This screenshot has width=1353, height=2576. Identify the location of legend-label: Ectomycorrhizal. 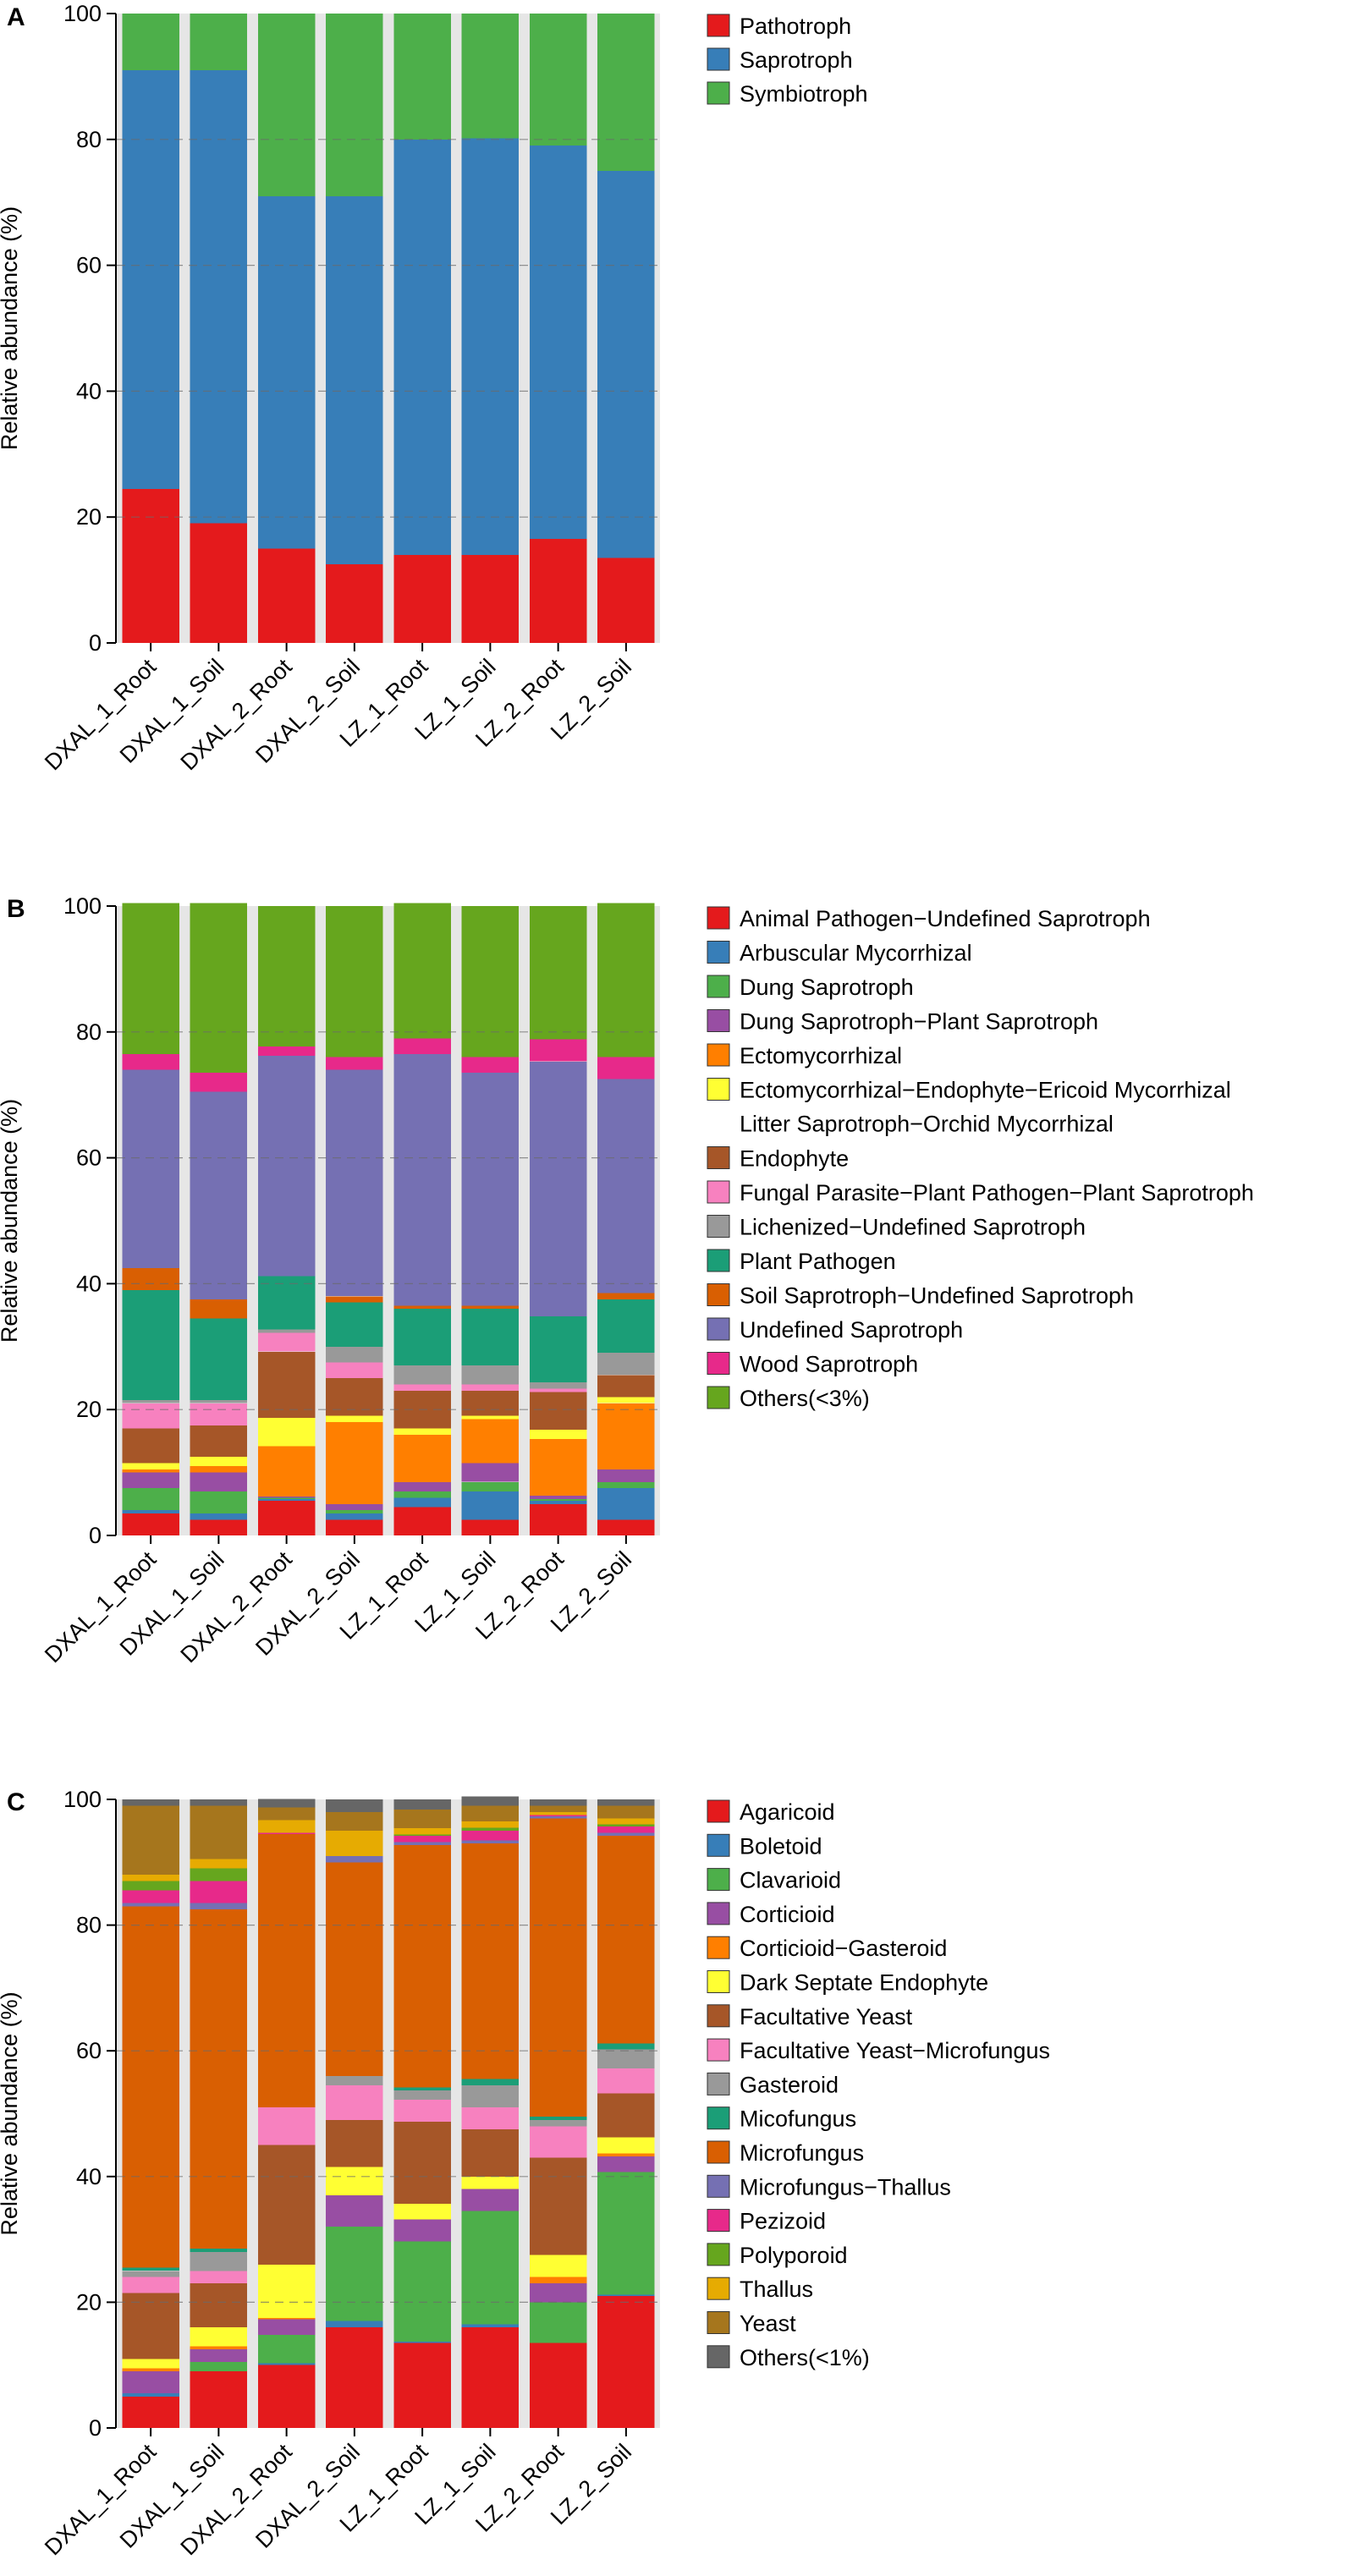
(821, 1055).